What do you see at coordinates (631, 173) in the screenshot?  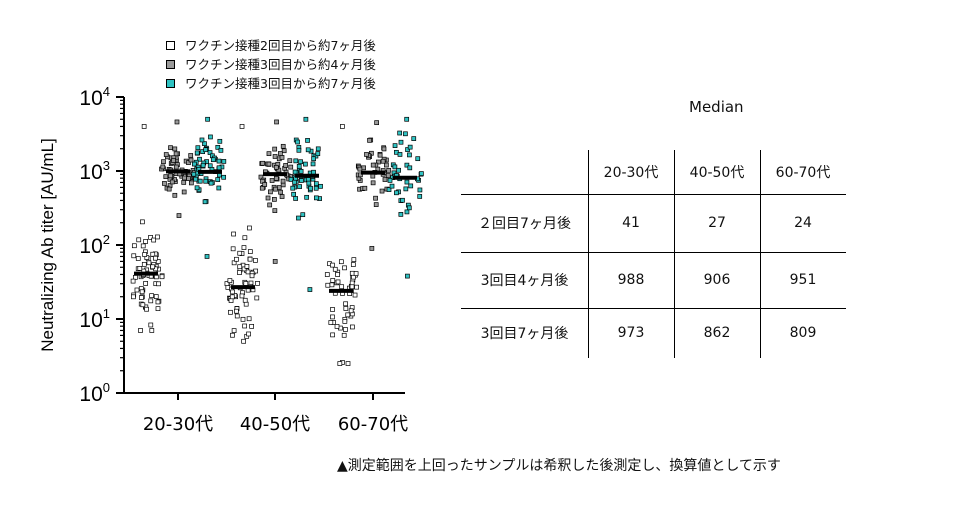 I see `table-header-cell: 20-30代` at bounding box center [631, 173].